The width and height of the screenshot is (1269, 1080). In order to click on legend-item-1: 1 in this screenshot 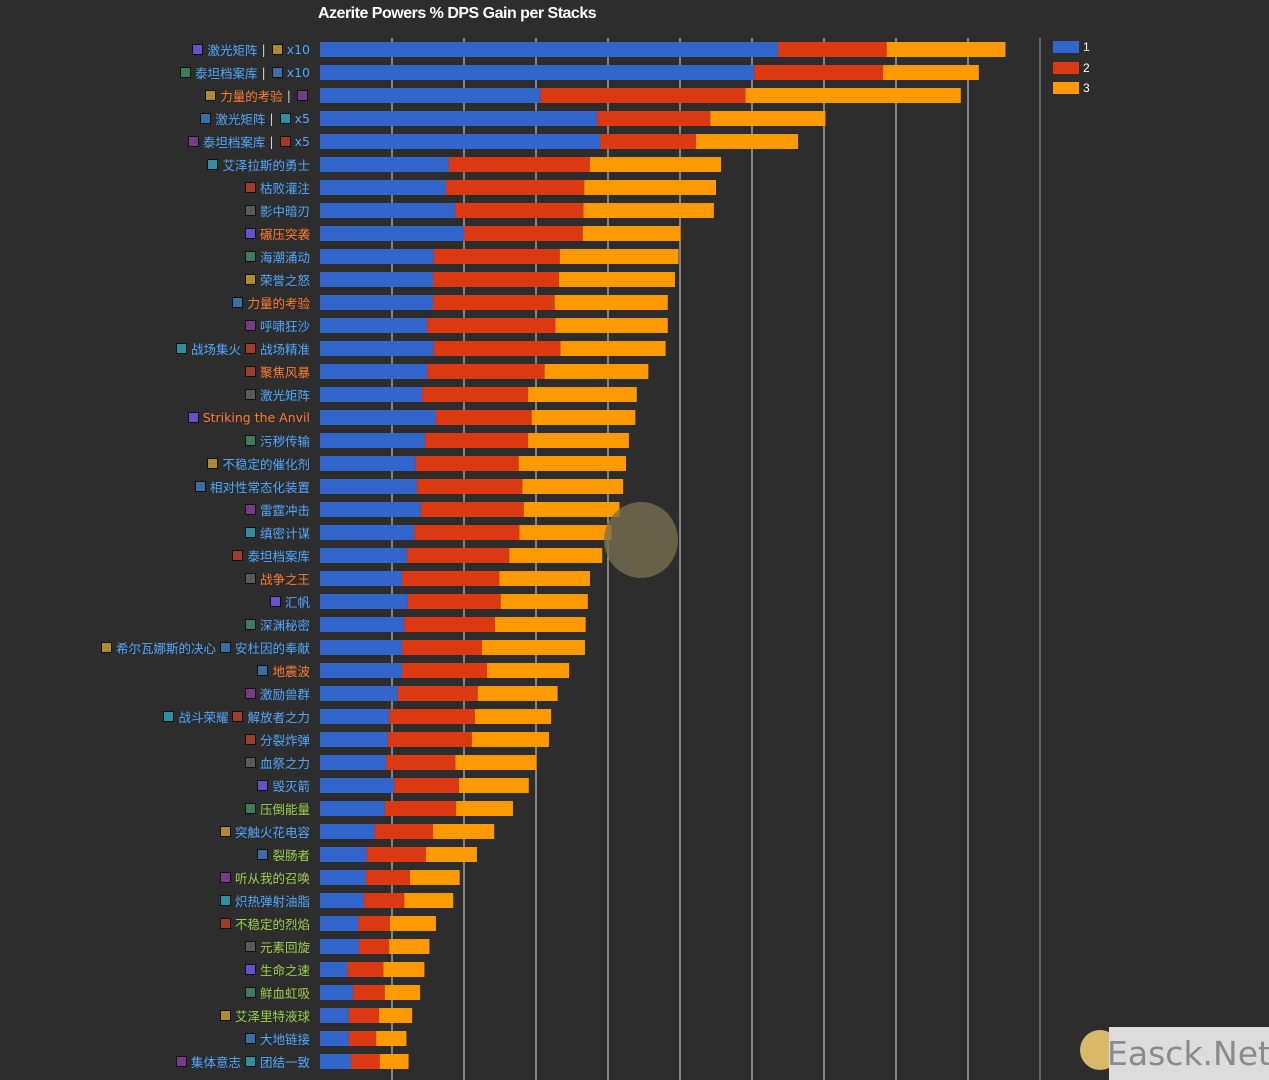, I will do `click(1071, 47)`.